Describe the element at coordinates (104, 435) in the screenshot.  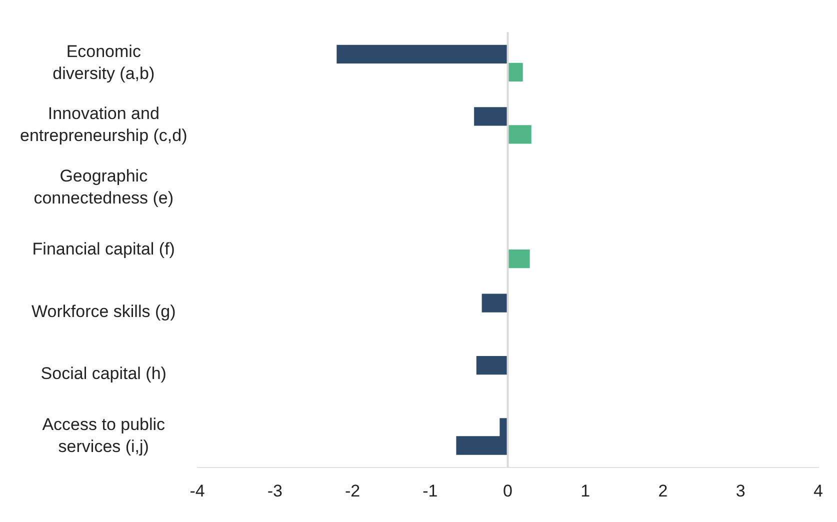
I see `y-tick-label: Access to public services (i,j)` at that location.